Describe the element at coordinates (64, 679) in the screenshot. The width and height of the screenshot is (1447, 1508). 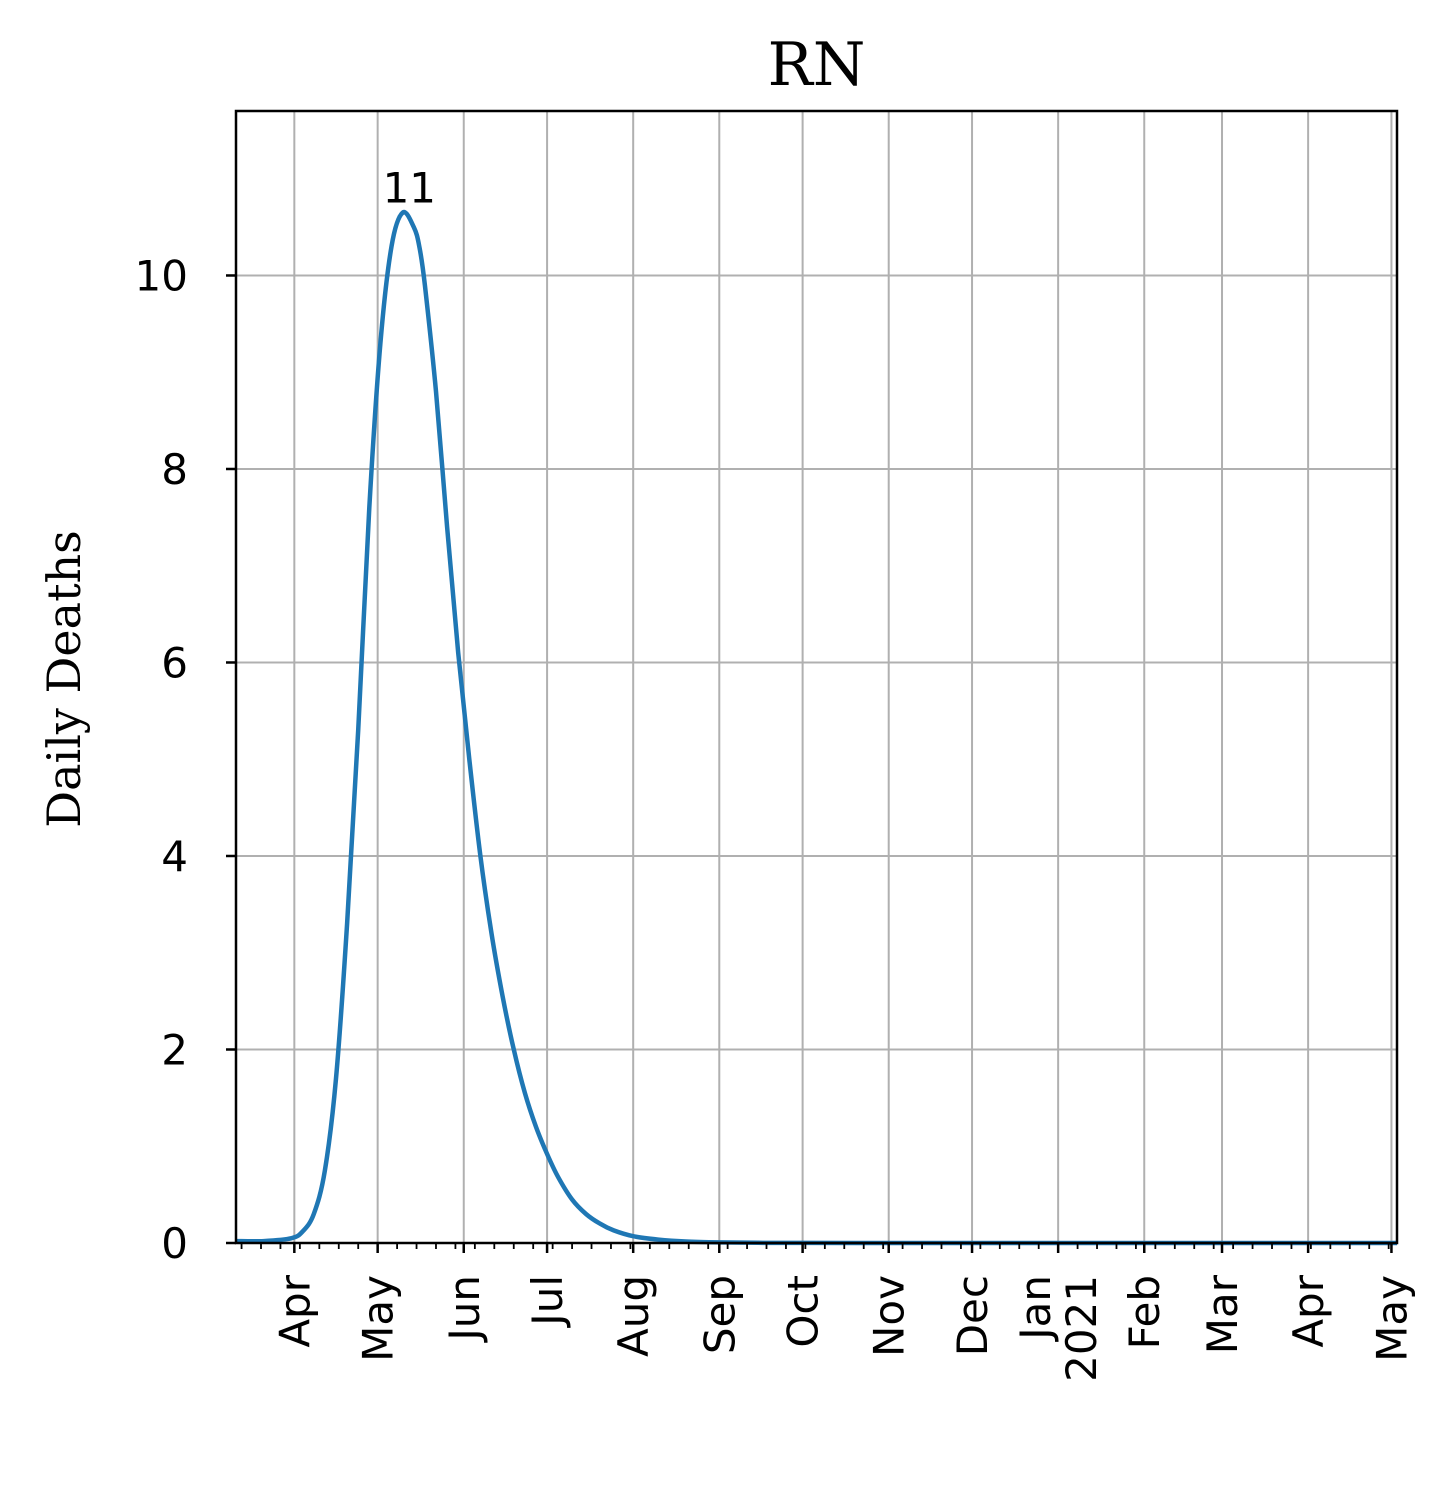
I see `y-axis-label: Daily Deaths` at that location.